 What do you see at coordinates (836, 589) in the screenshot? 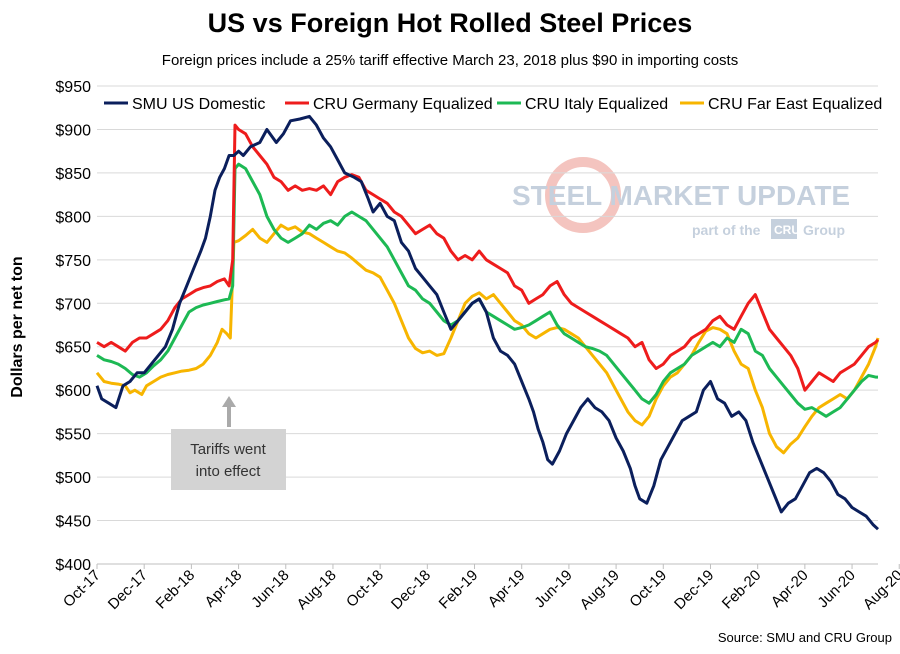
I see `x-tick-label: Jun-20` at bounding box center [836, 589].